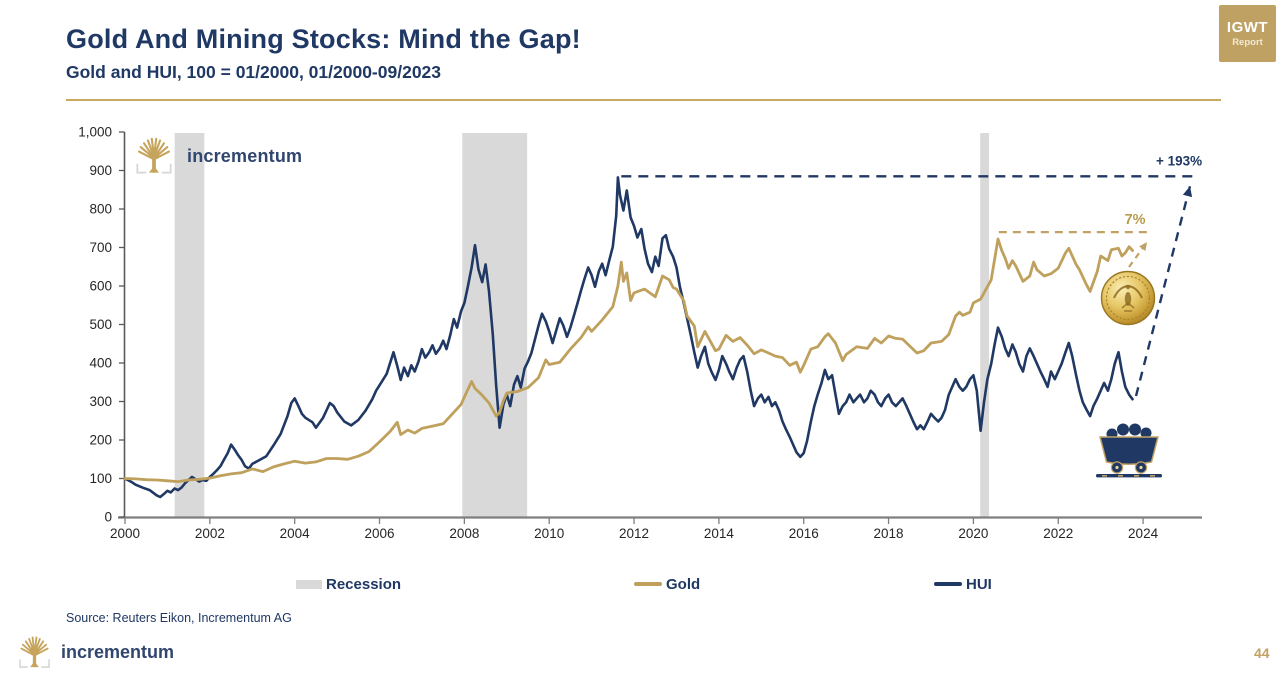 The height and width of the screenshot is (683, 1285). I want to click on watermark-label: incrementum, so click(245, 155).